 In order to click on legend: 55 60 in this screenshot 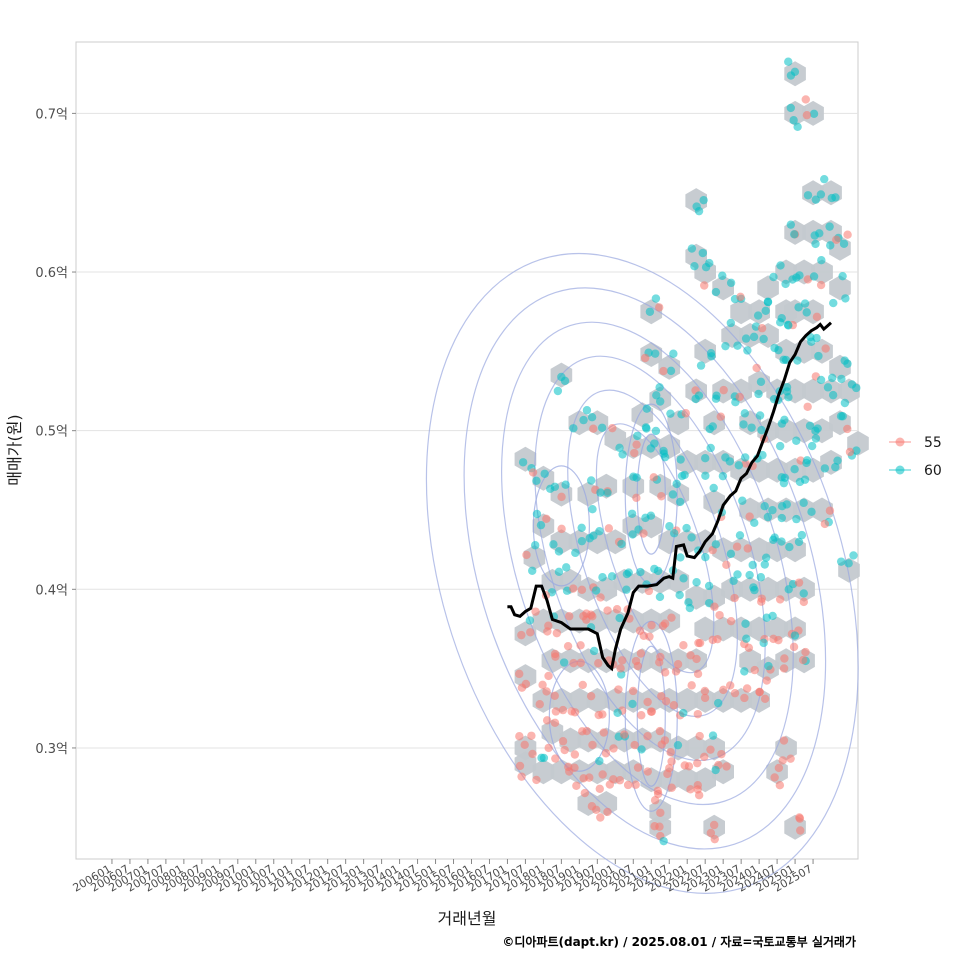, I will do `click(915, 457)`.